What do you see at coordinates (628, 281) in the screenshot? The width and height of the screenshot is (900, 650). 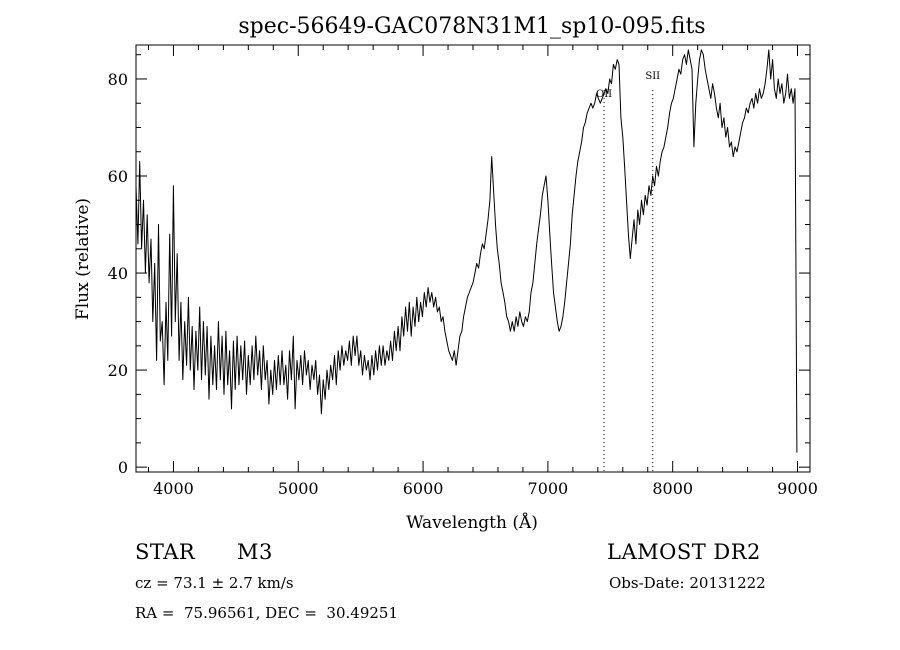 I see `marker-lines` at bounding box center [628, 281].